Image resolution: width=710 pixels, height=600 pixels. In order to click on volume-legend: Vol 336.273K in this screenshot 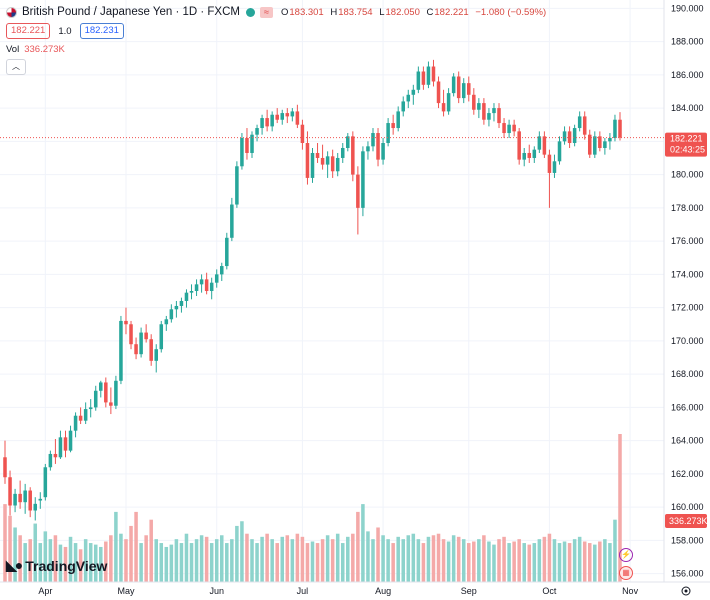, I will do `click(35, 49)`.